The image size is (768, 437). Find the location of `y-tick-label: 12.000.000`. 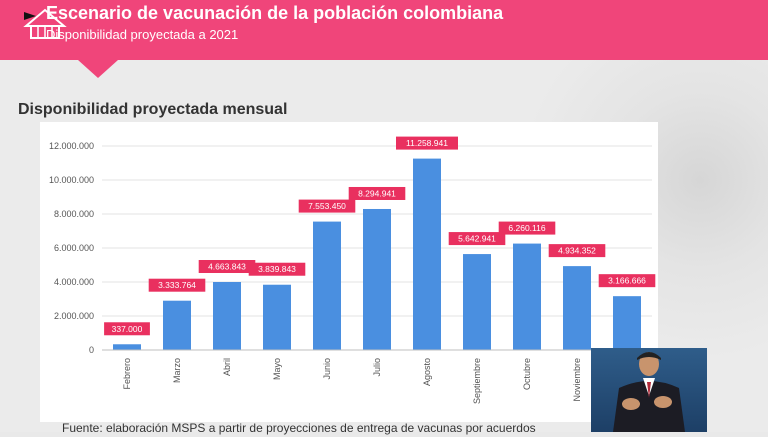

y-tick-label: 12.000.000 is located at coordinates (71, 146).